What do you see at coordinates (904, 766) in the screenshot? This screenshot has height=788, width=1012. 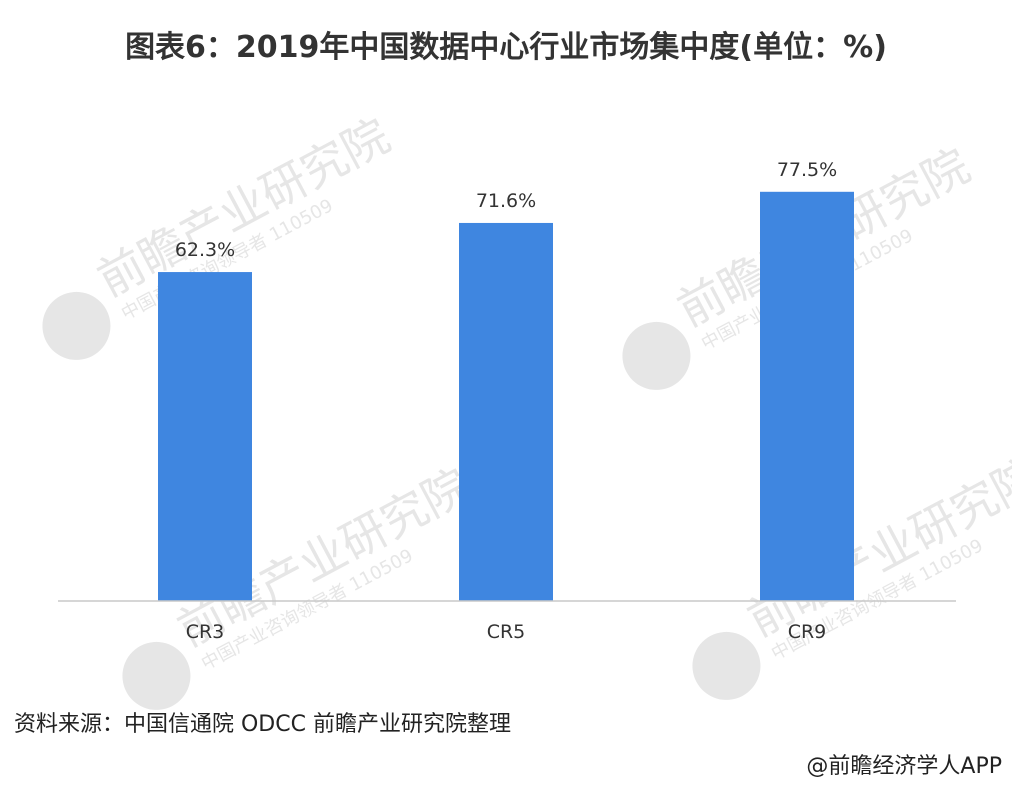 I see `credit-note: @前瞻经济学人APP` at bounding box center [904, 766].